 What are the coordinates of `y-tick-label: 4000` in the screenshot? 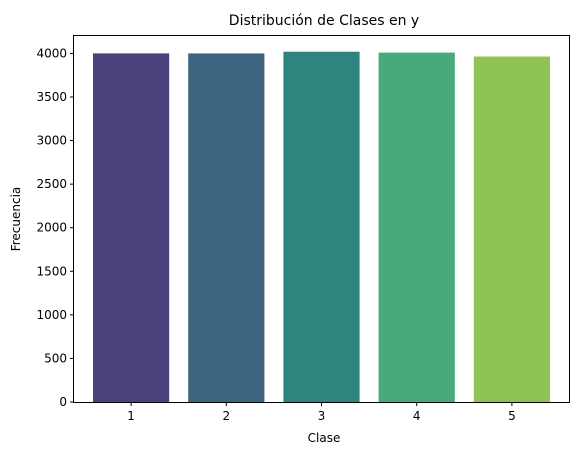 It's located at (51, 53).